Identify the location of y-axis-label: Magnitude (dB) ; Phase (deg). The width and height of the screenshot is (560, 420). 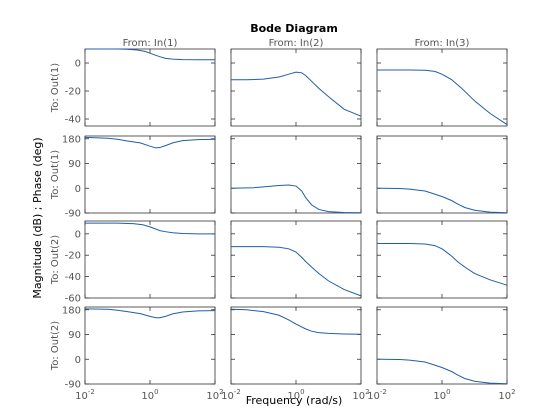
(37, 217).